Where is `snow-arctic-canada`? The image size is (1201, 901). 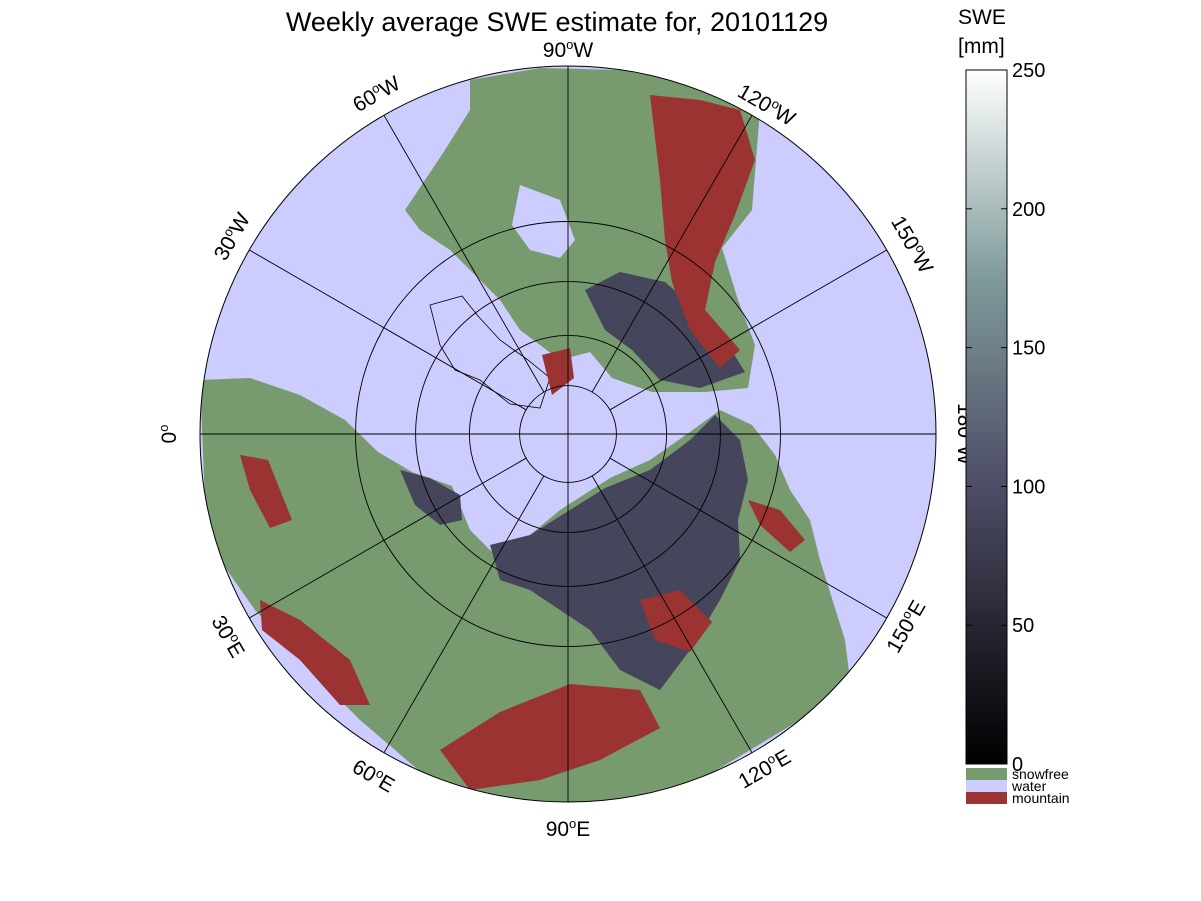
snow-arctic-canada is located at coordinates (665, 330).